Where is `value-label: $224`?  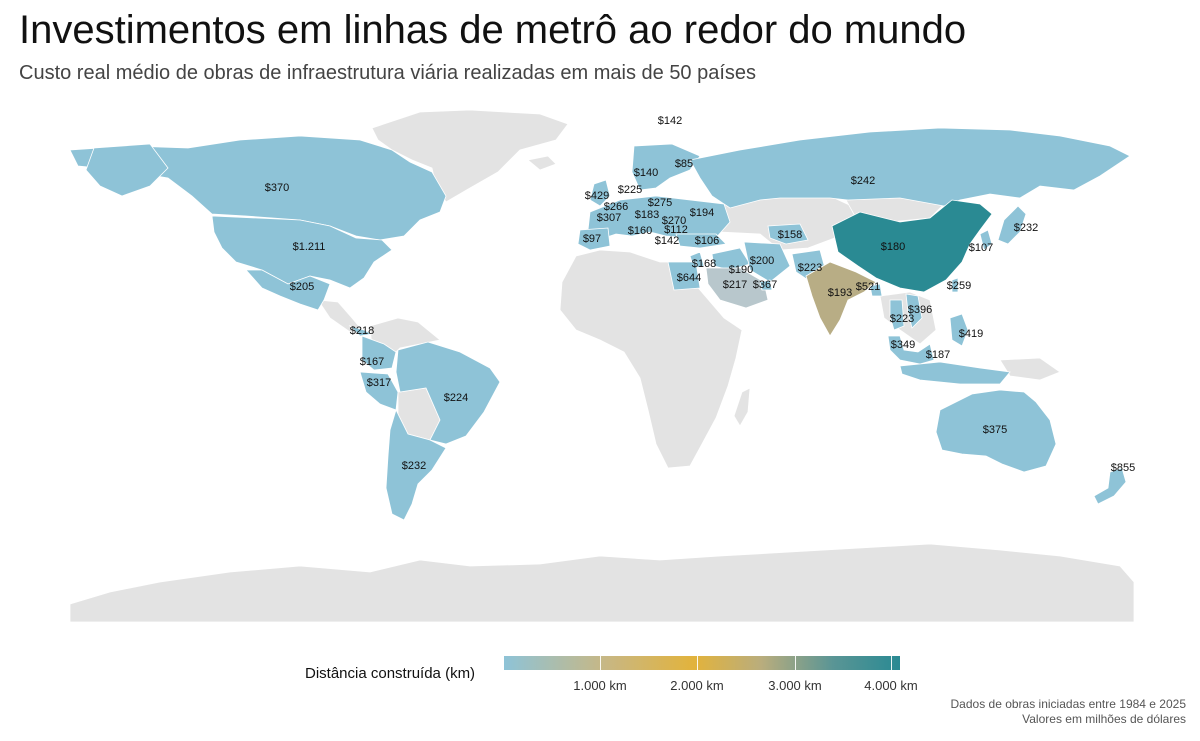 value-label: $224 is located at coordinates (456, 398).